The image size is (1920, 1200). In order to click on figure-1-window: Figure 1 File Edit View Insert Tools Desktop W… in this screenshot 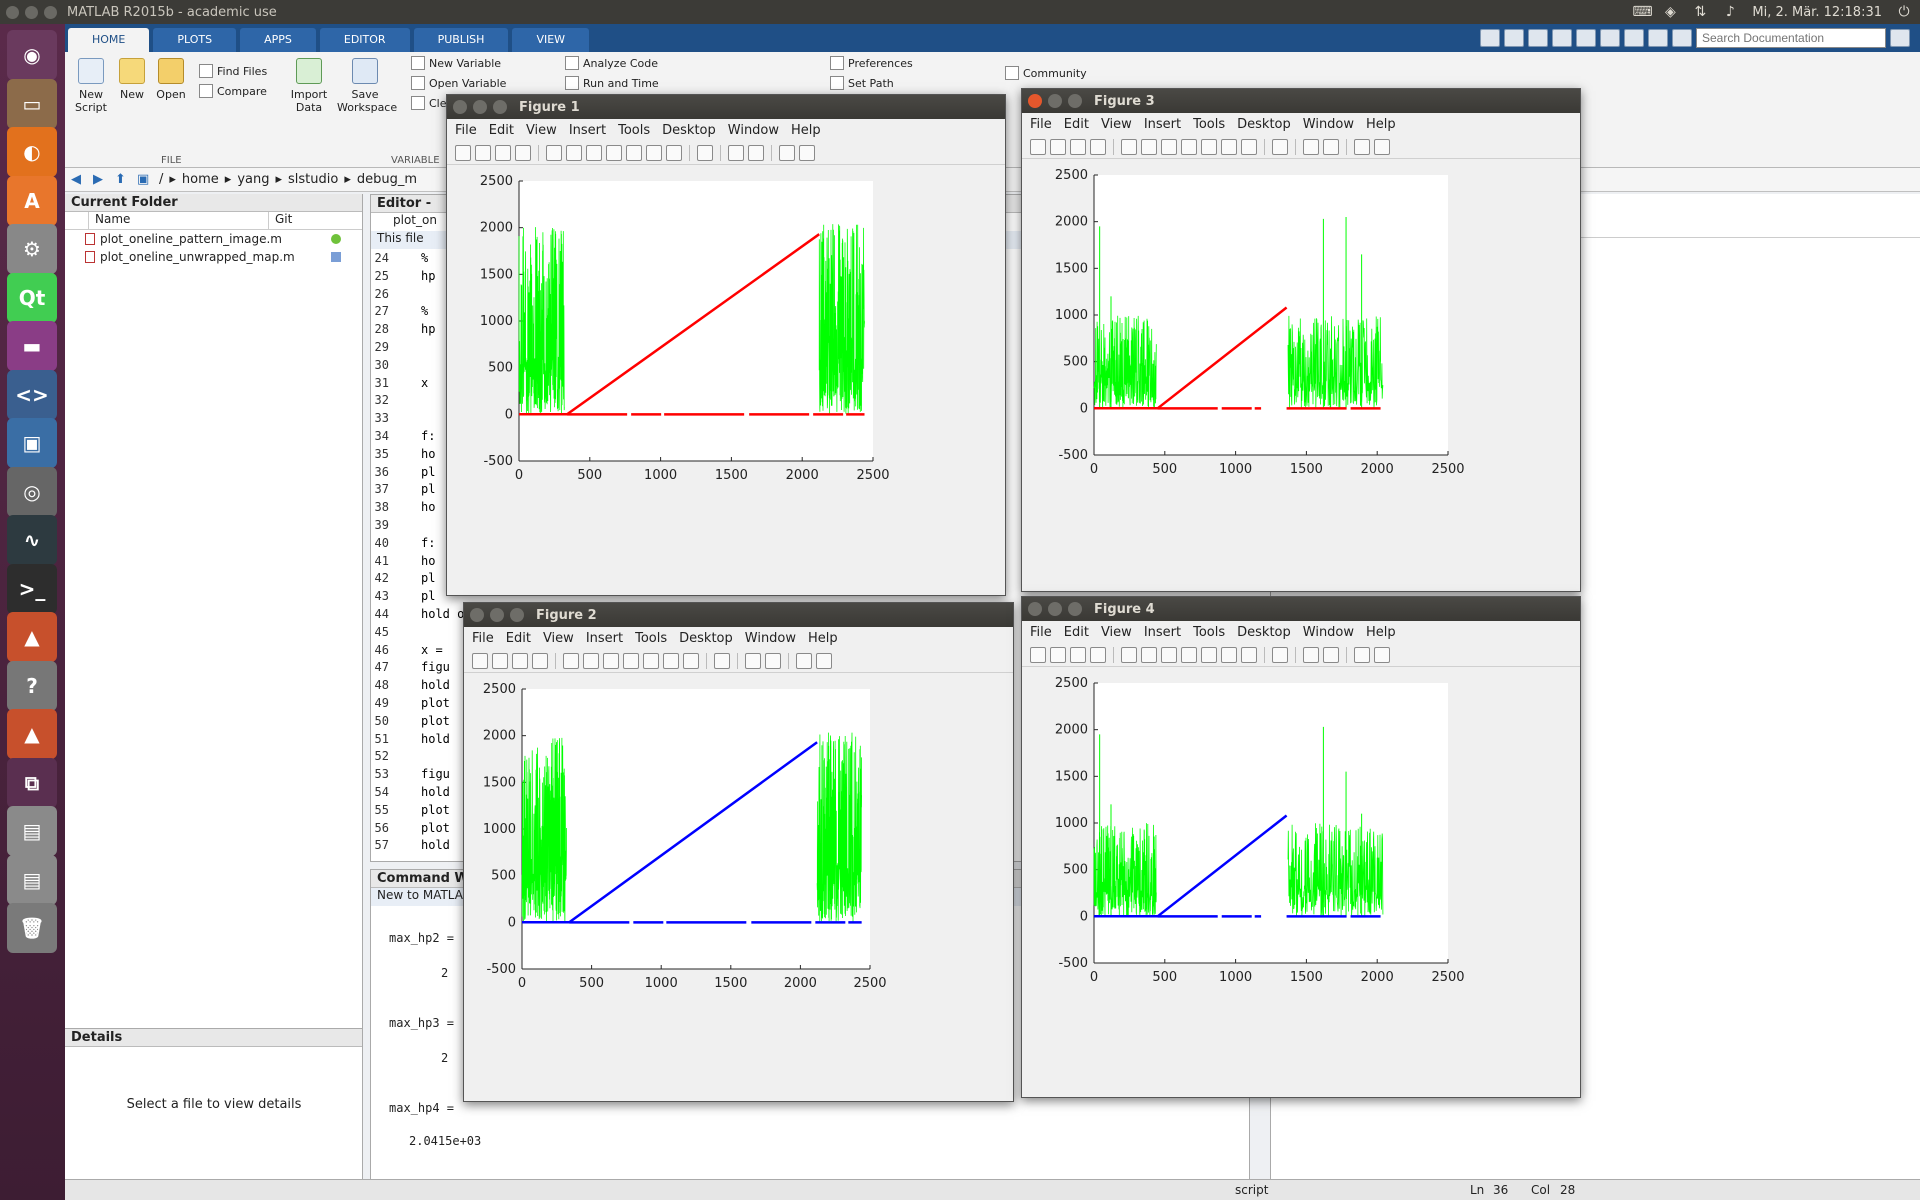, I will do `click(726, 345)`.